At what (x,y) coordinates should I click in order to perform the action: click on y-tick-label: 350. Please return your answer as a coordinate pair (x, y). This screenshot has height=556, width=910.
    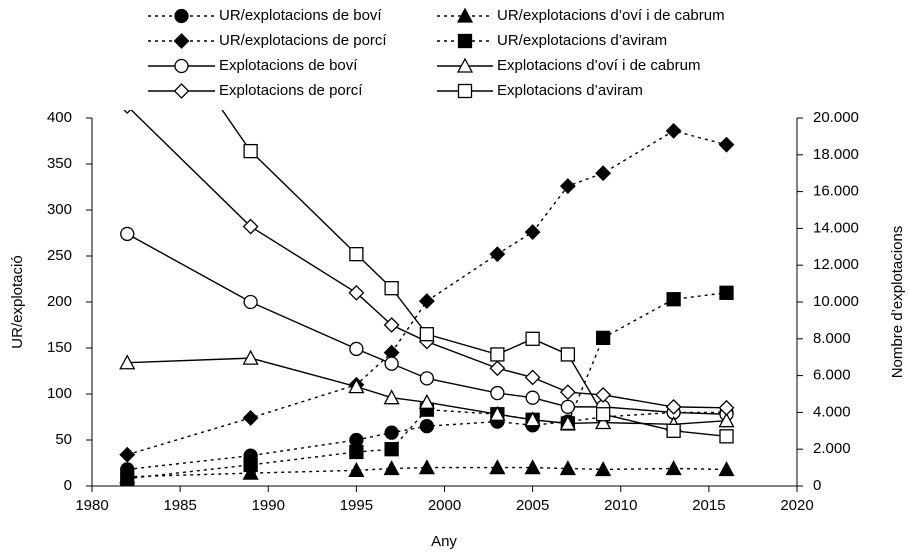
    Looking at the image, I should click on (59, 163).